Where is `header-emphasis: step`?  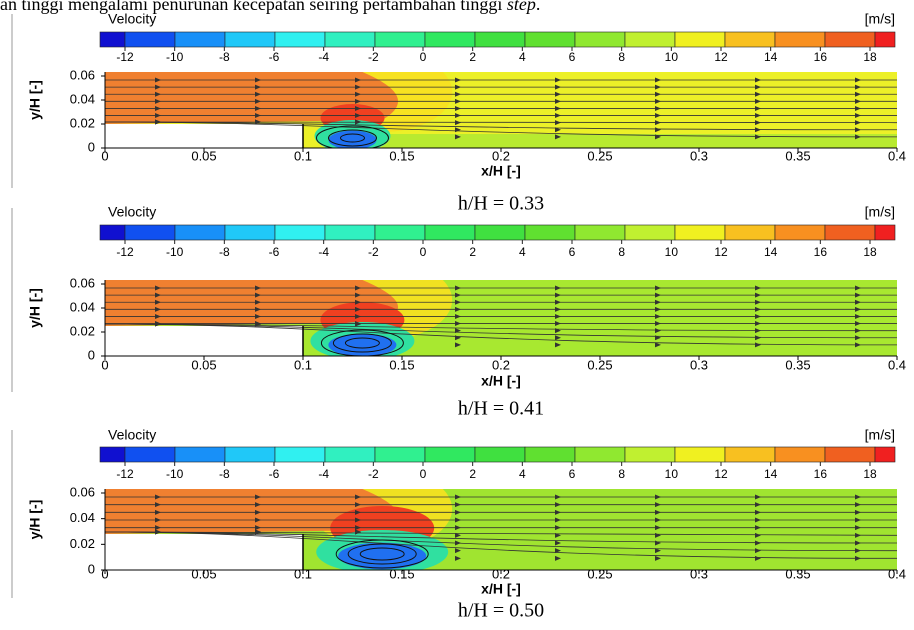 header-emphasis: step is located at coordinates (521, 7).